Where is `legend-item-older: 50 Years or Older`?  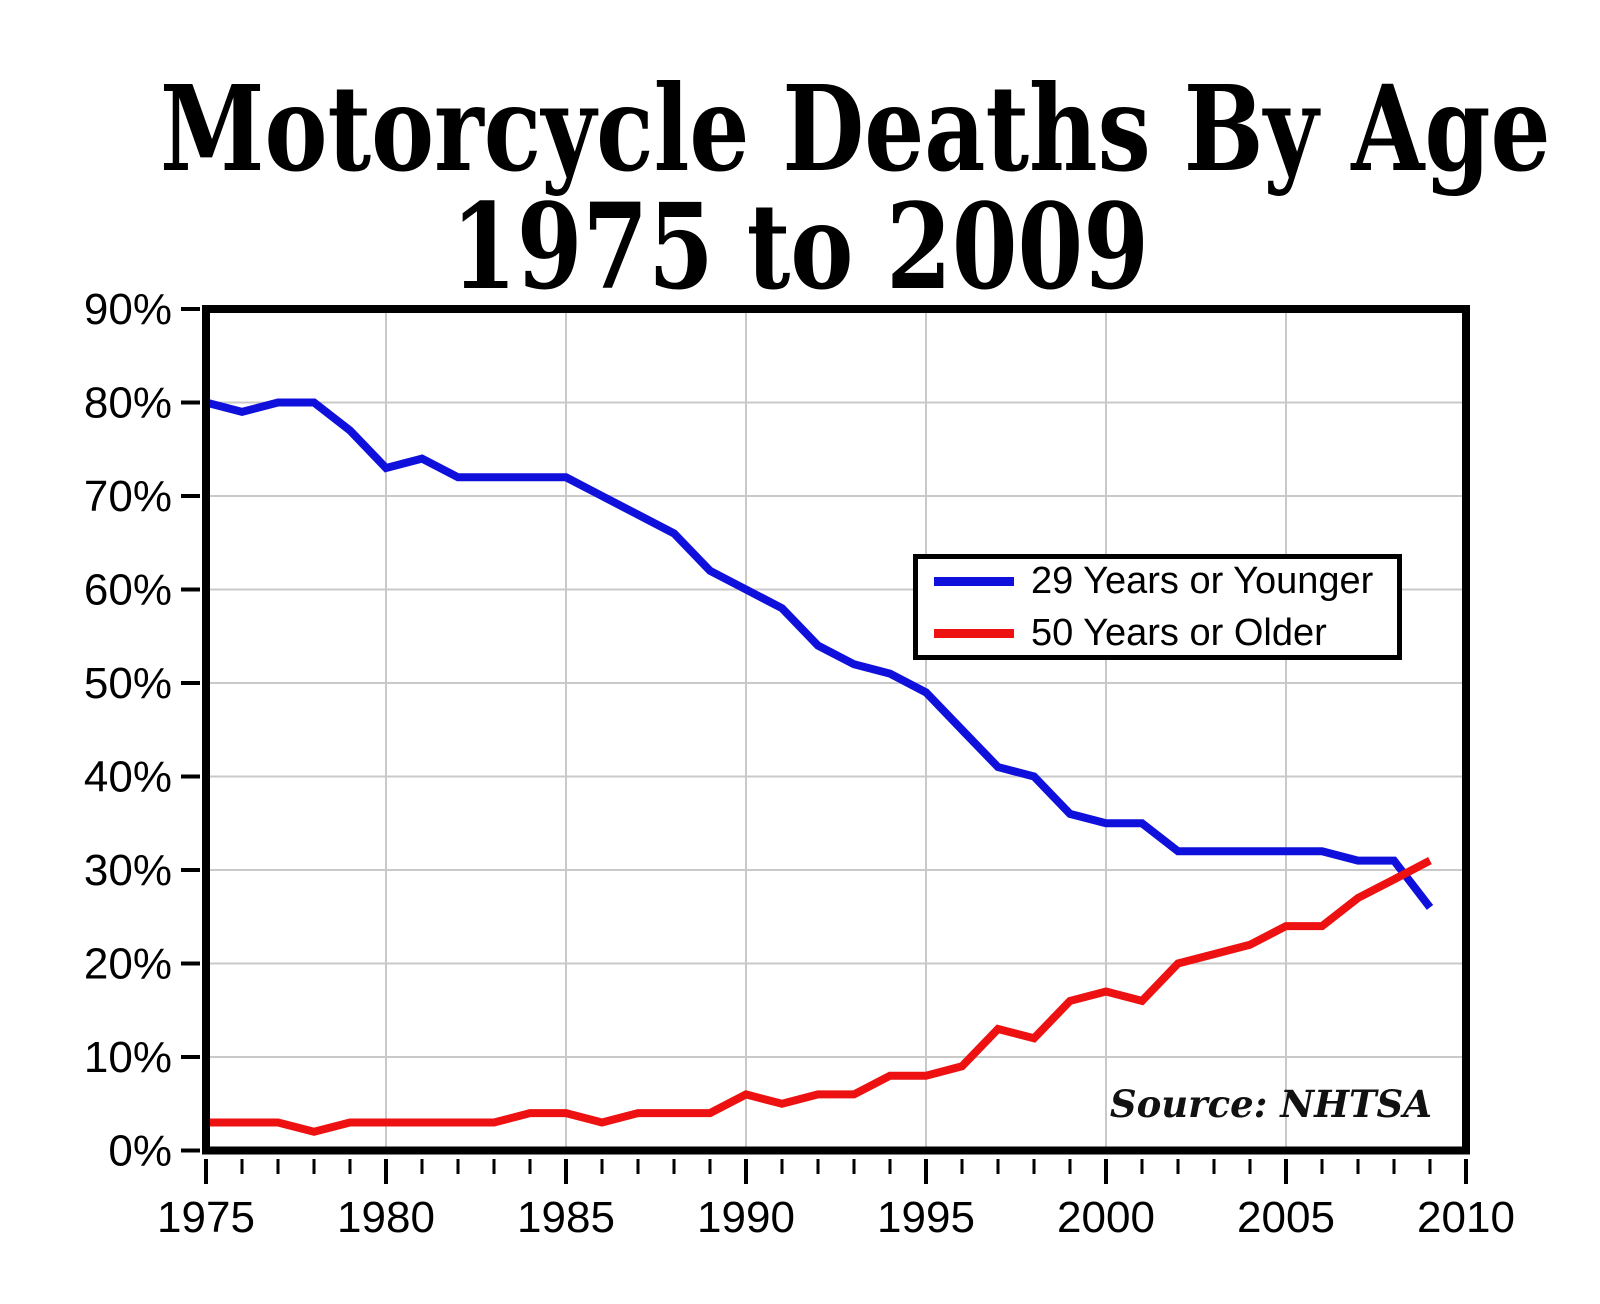
legend-item-older: 50 Years or Older is located at coordinates (1165, 633).